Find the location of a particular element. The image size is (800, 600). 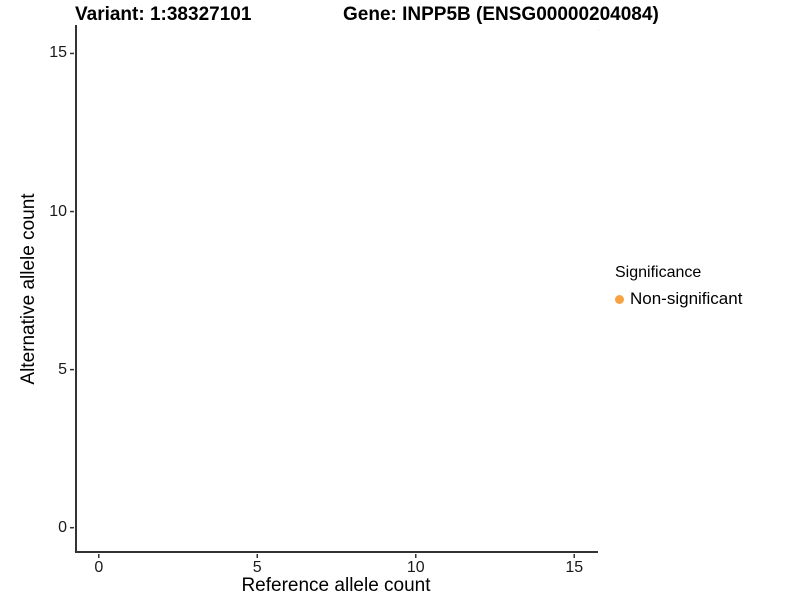

legend-title: Significance is located at coordinates (658, 272).